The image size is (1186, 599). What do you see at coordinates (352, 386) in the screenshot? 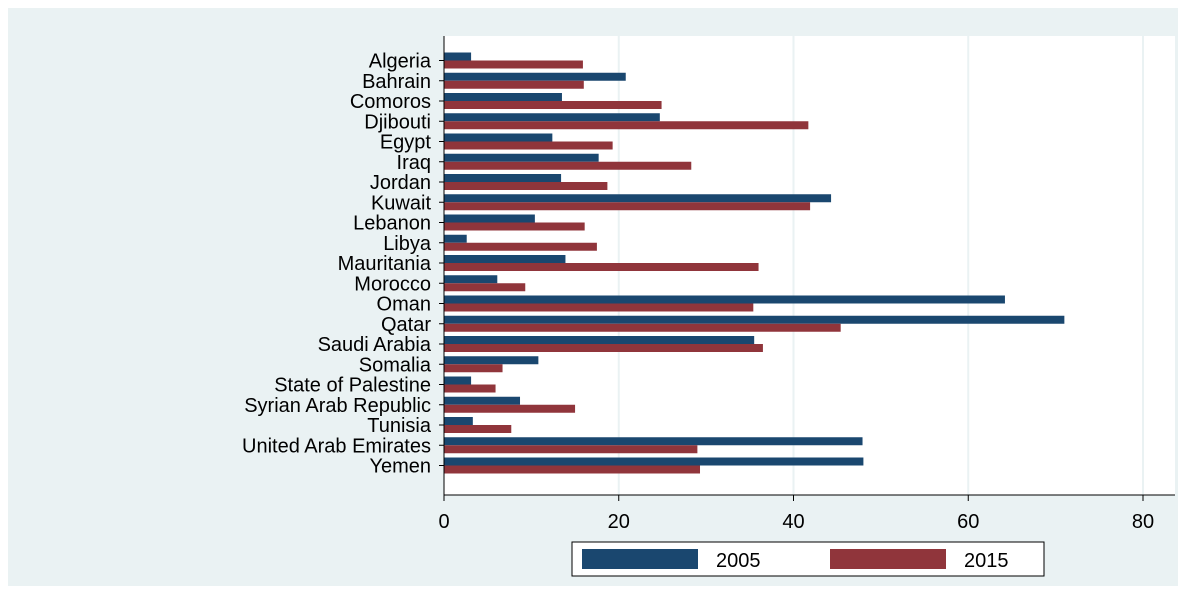
I see `y-tick-label-state-of-palestine: State of Palestine` at bounding box center [352, 386].